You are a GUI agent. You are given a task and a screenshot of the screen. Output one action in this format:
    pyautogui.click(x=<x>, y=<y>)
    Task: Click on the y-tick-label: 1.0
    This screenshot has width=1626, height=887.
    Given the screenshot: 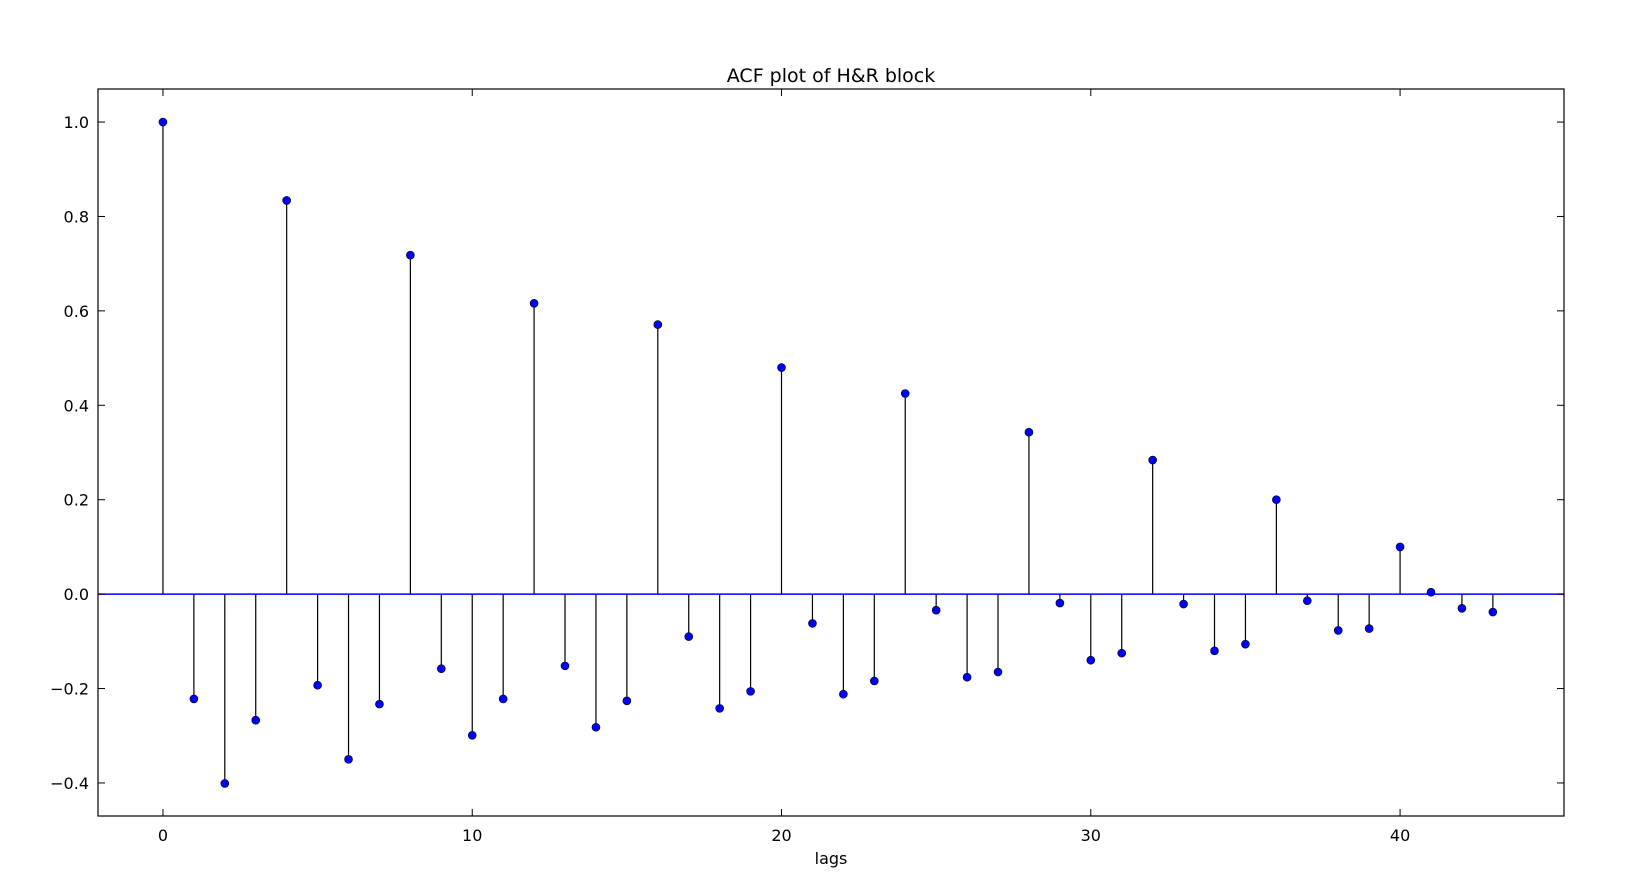 What is the action you would take?
    pyautogui.click(x=76, y=122)
    